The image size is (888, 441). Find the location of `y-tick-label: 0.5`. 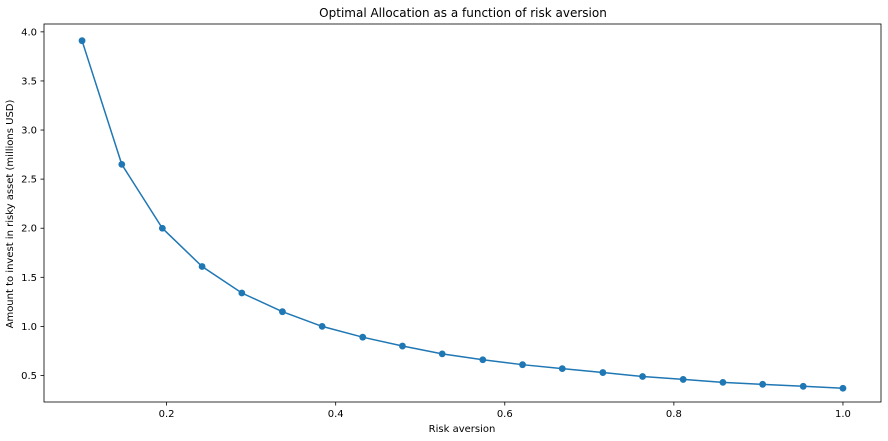

y-tick-label: 0.5 is located at coordinates (29, 376).